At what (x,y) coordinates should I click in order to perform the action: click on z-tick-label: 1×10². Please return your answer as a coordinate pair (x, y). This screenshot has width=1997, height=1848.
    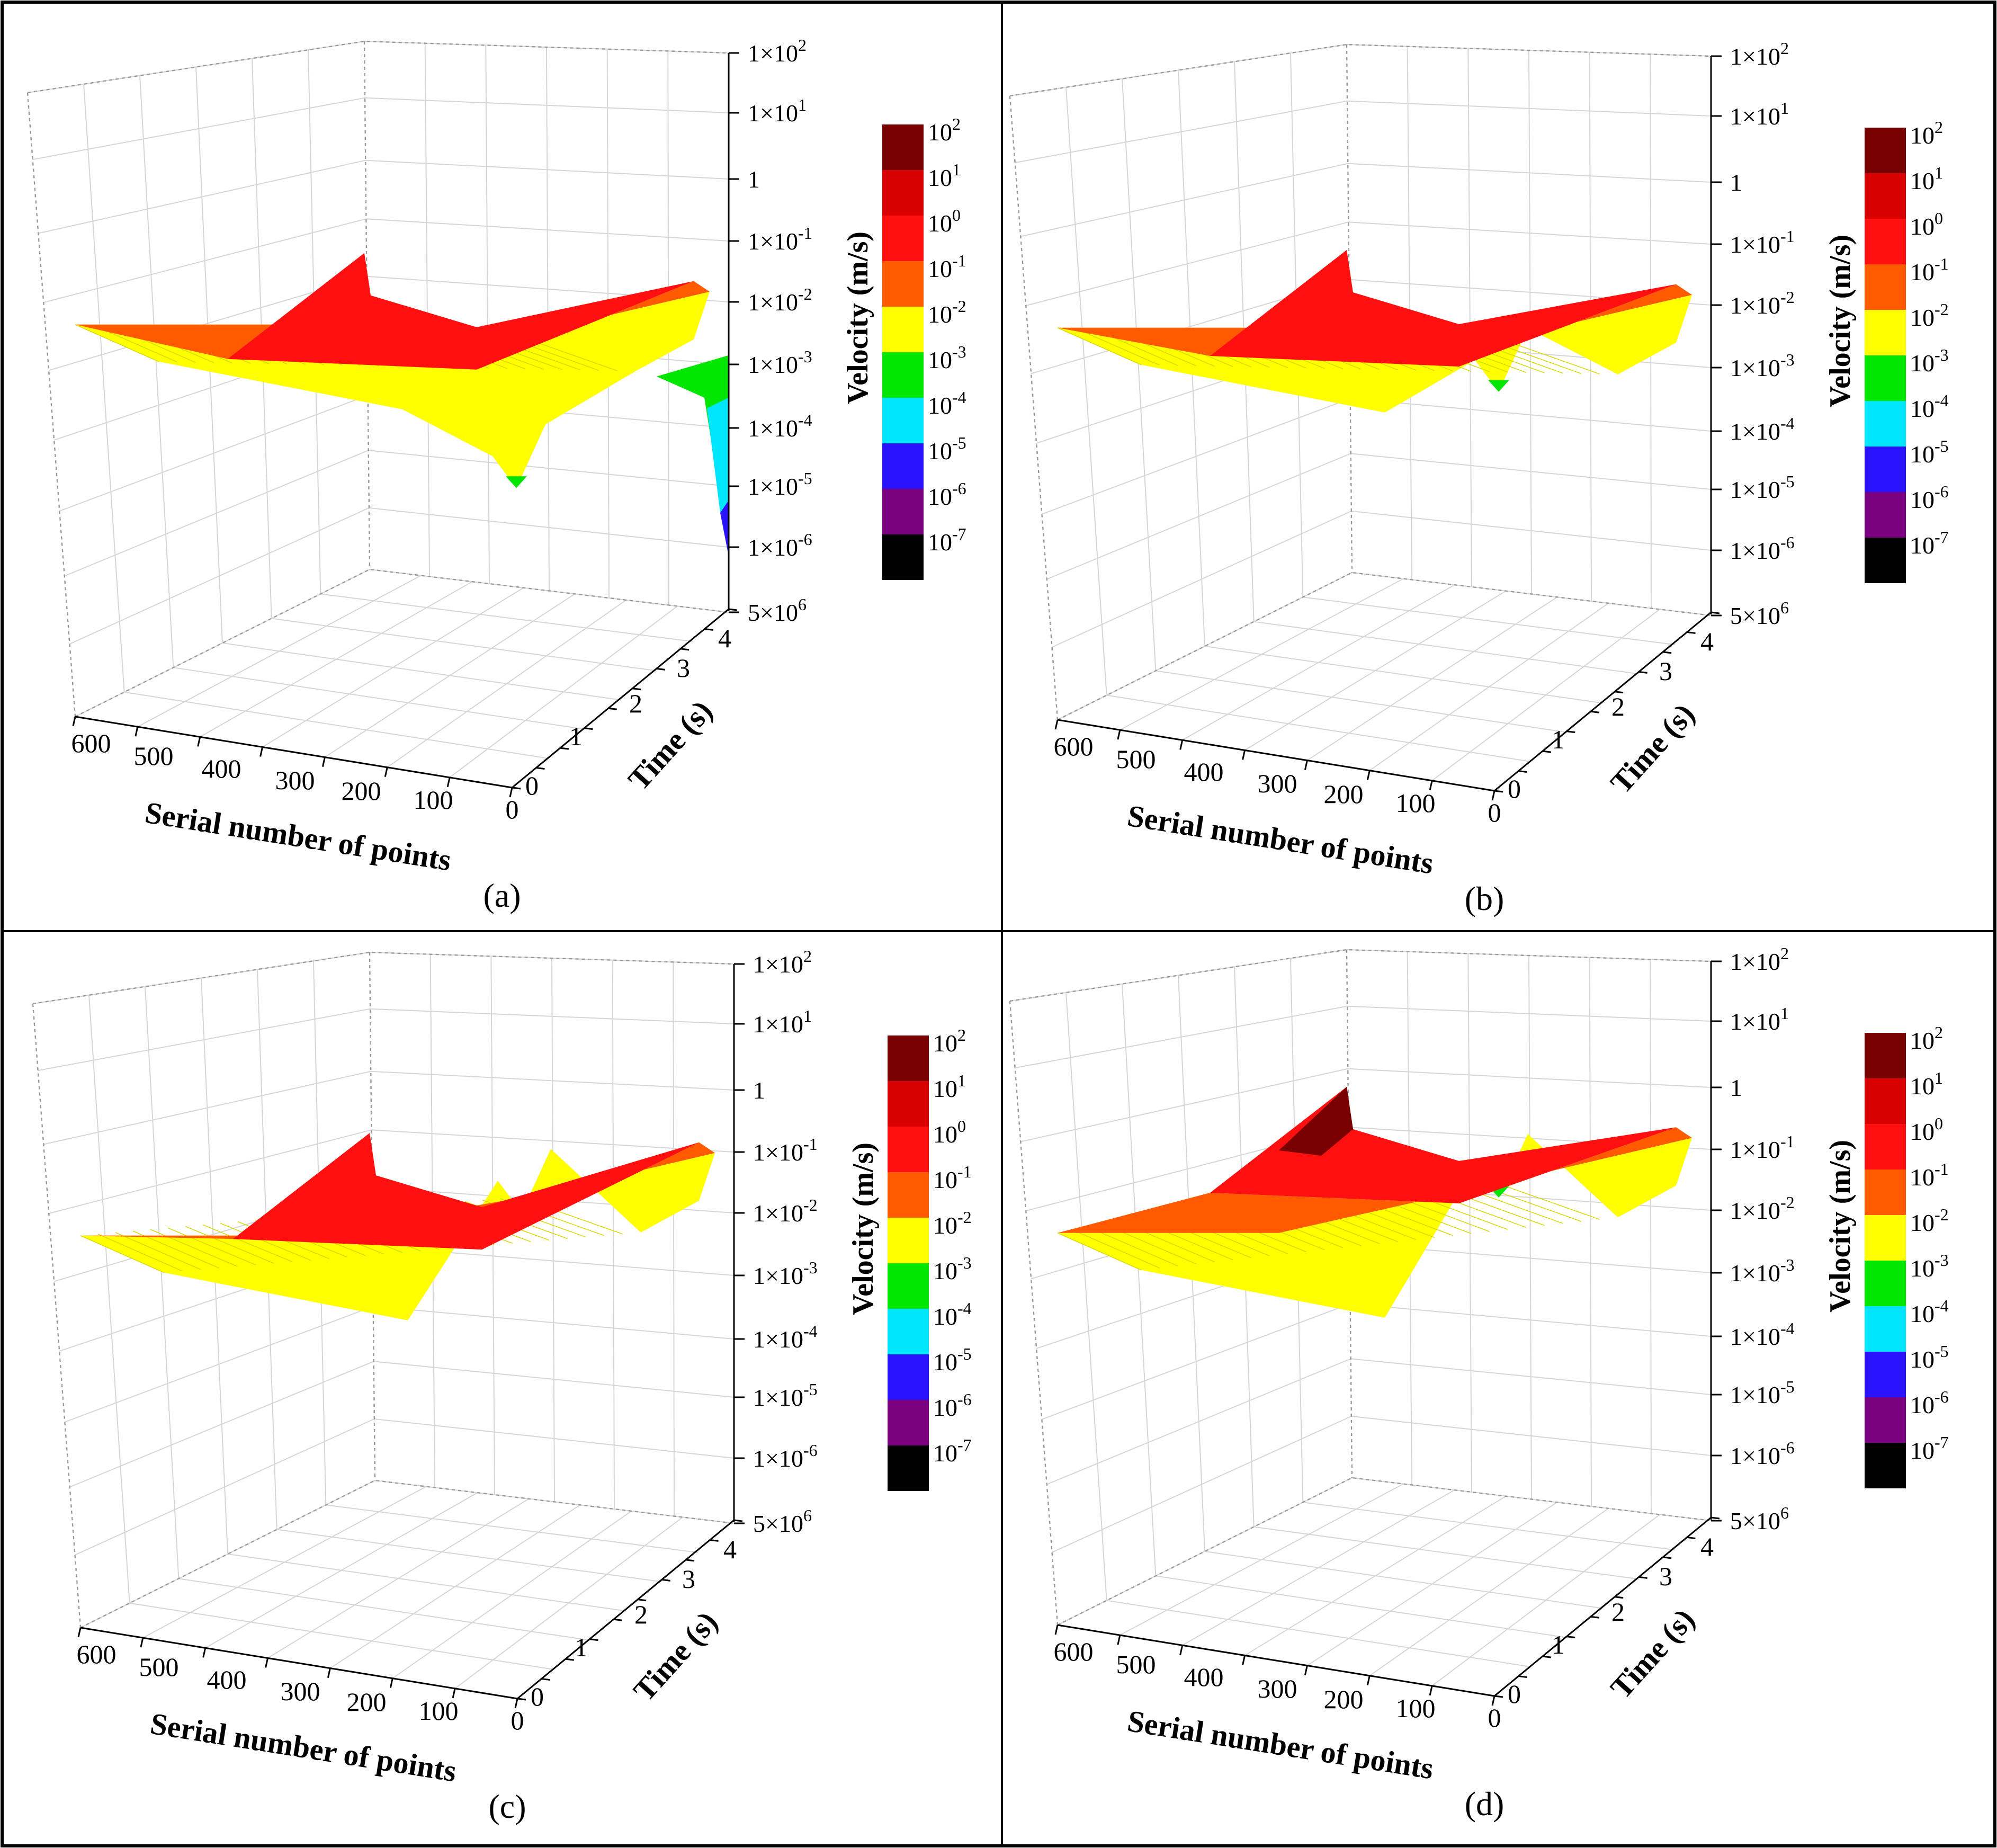
    Looking at the image, I should click on (777, 51).